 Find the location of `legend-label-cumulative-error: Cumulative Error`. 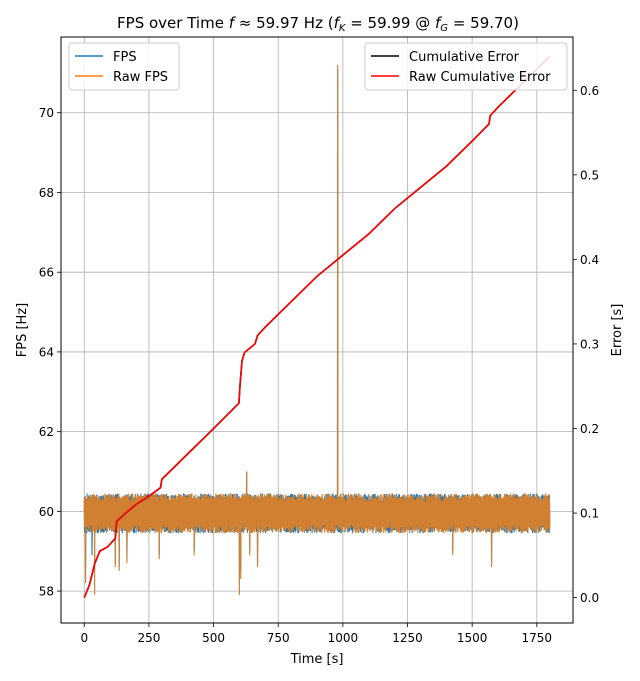

legend-label-cumulative-error: Cumulative Error is located at coordinates (464, 57).